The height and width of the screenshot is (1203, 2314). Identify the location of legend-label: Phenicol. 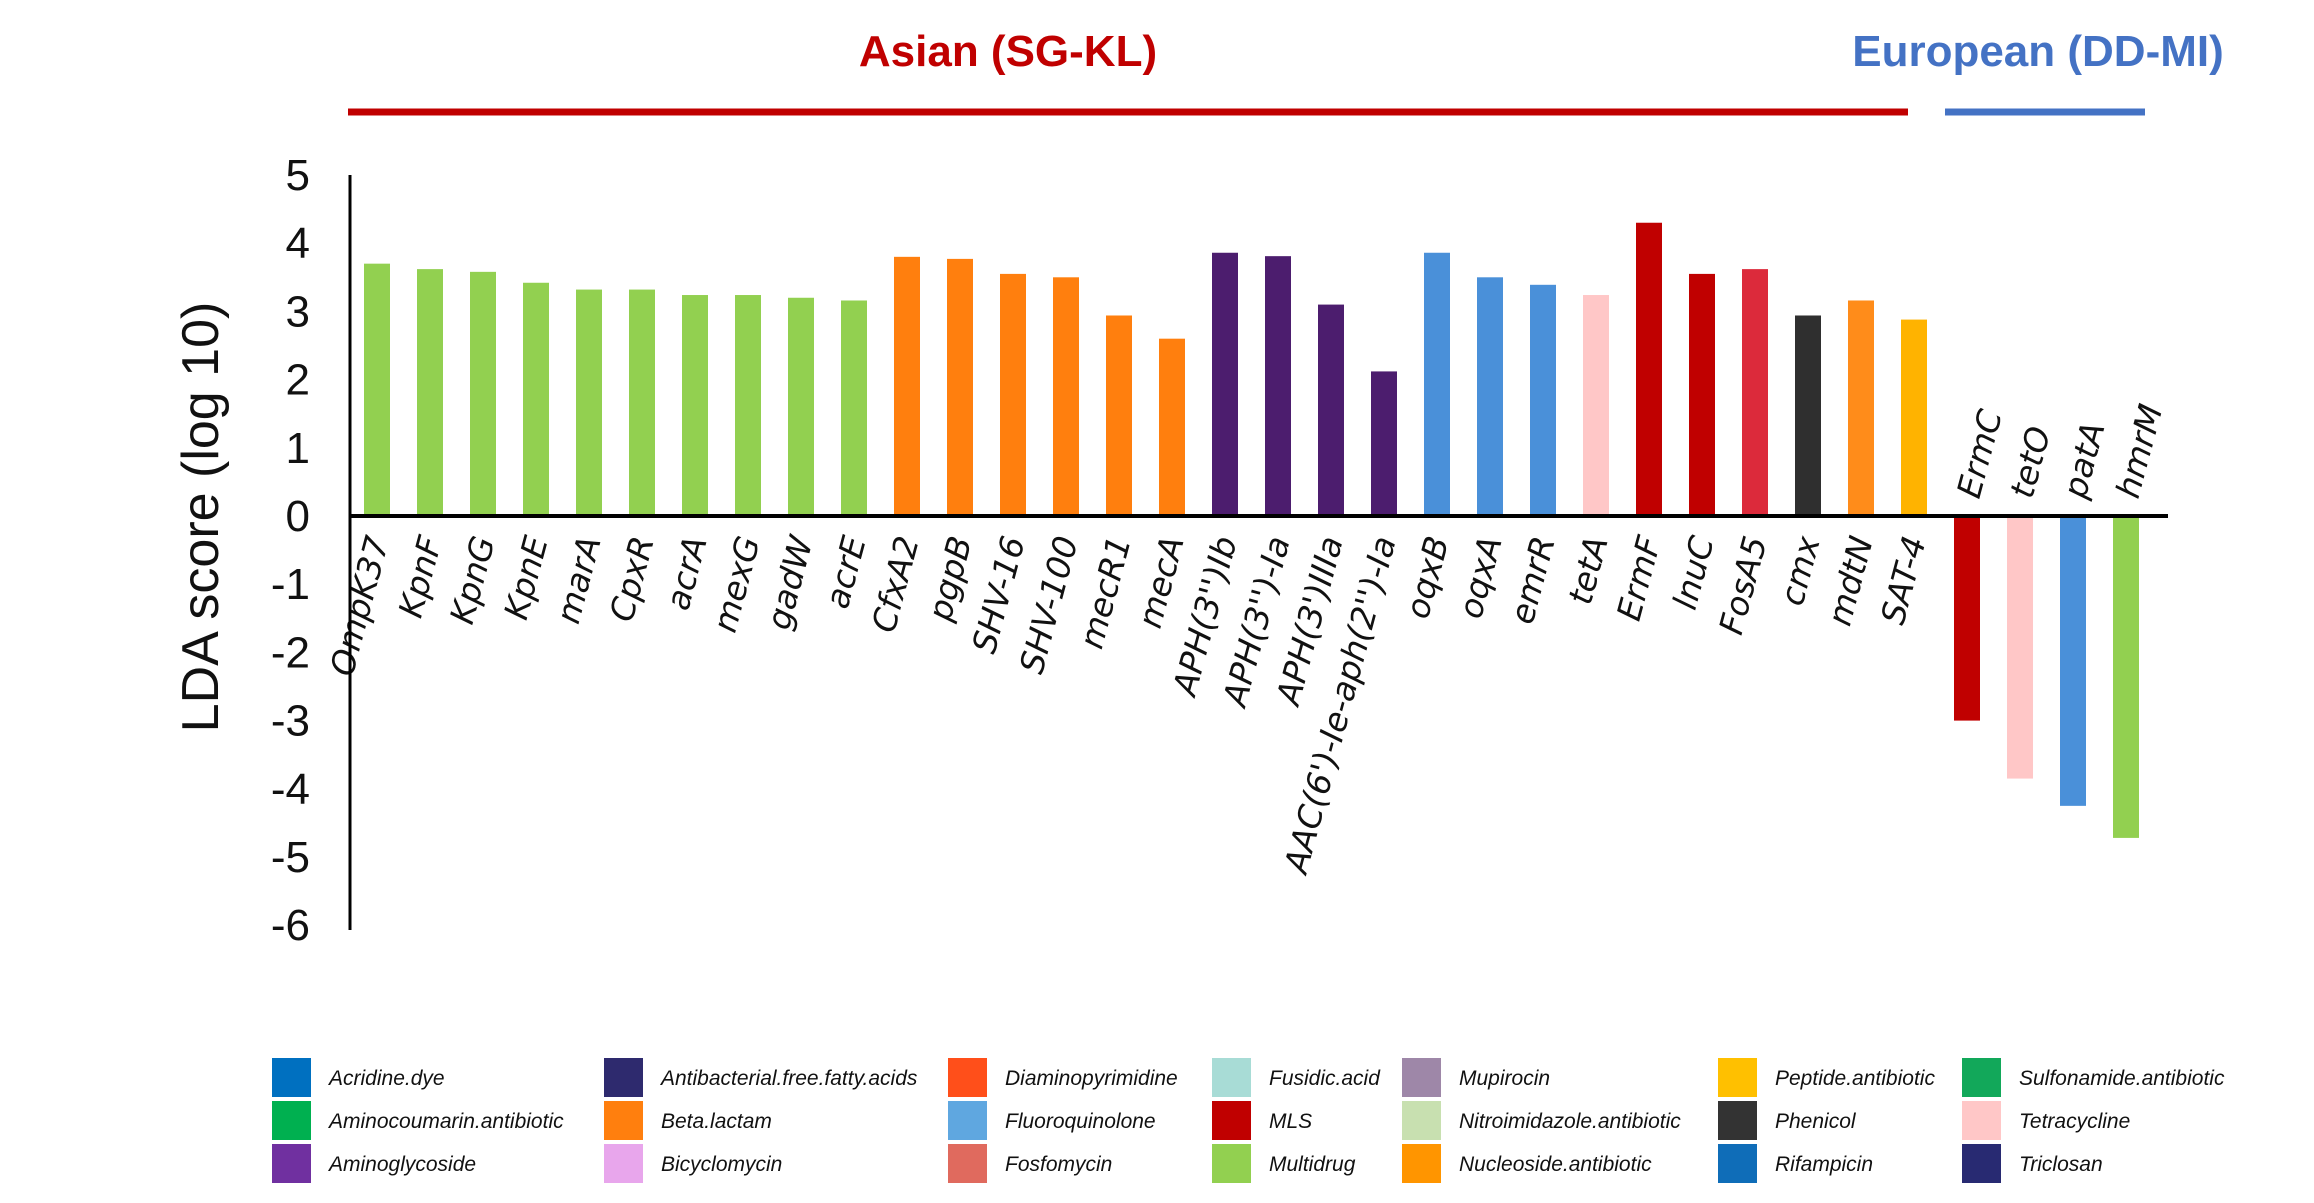
(1816, 1121).